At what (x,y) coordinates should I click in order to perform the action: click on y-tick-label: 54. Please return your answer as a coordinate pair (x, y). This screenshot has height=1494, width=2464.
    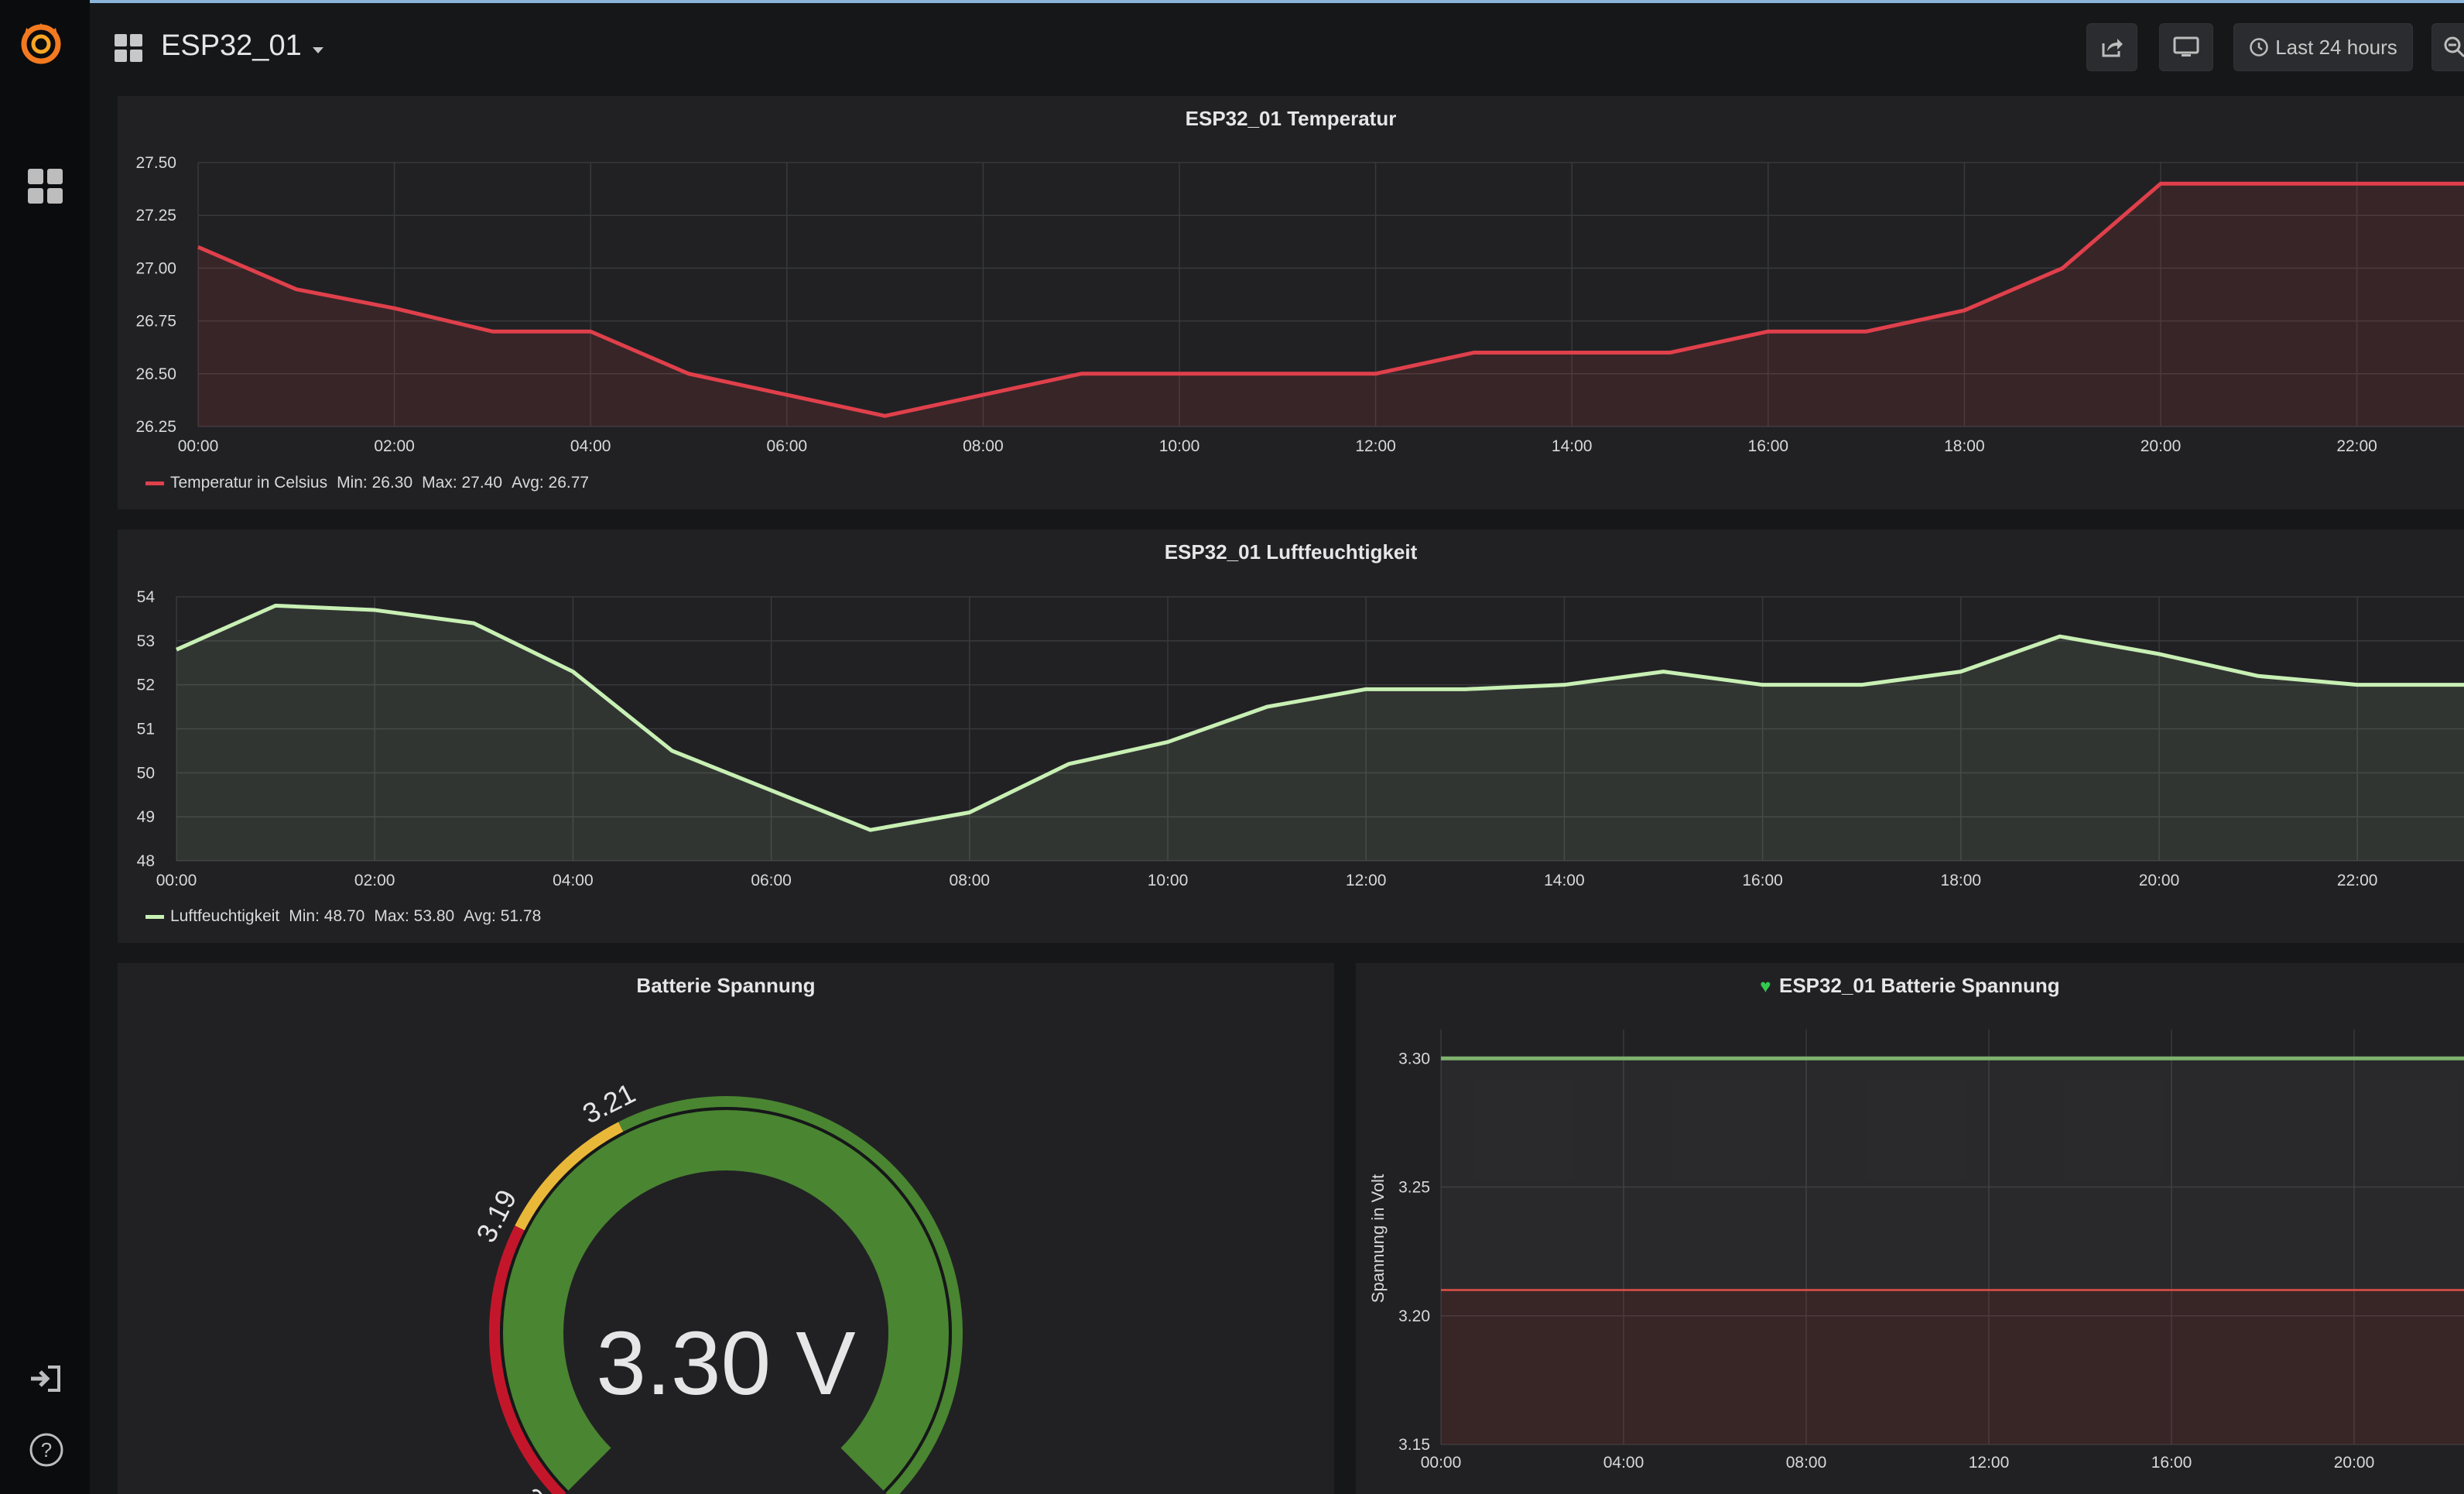
    Looking at the image, I should click on (146, 597).